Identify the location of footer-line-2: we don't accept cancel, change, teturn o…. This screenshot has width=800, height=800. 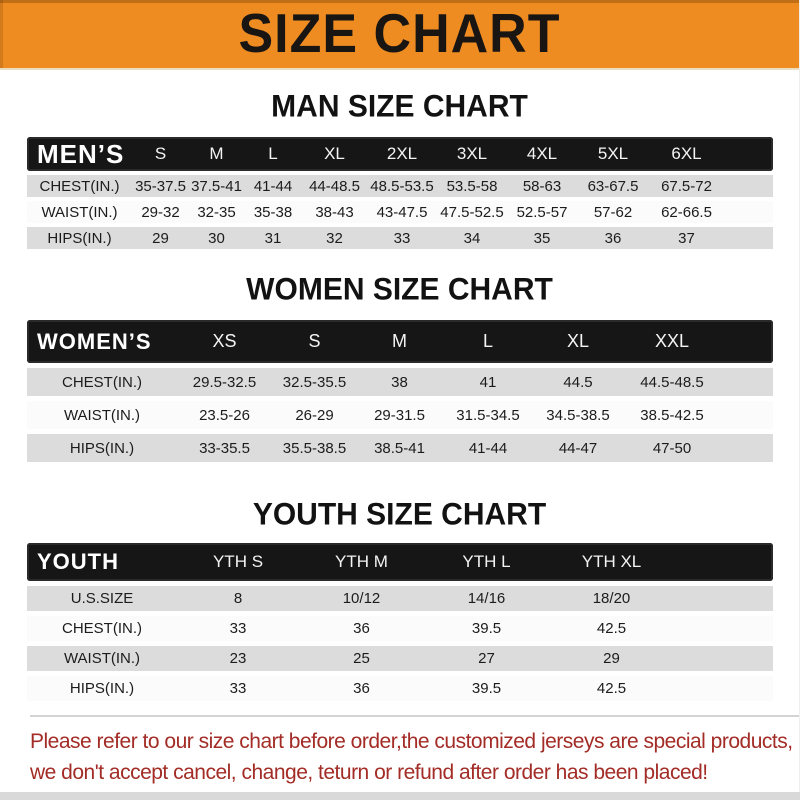
(369, 772).